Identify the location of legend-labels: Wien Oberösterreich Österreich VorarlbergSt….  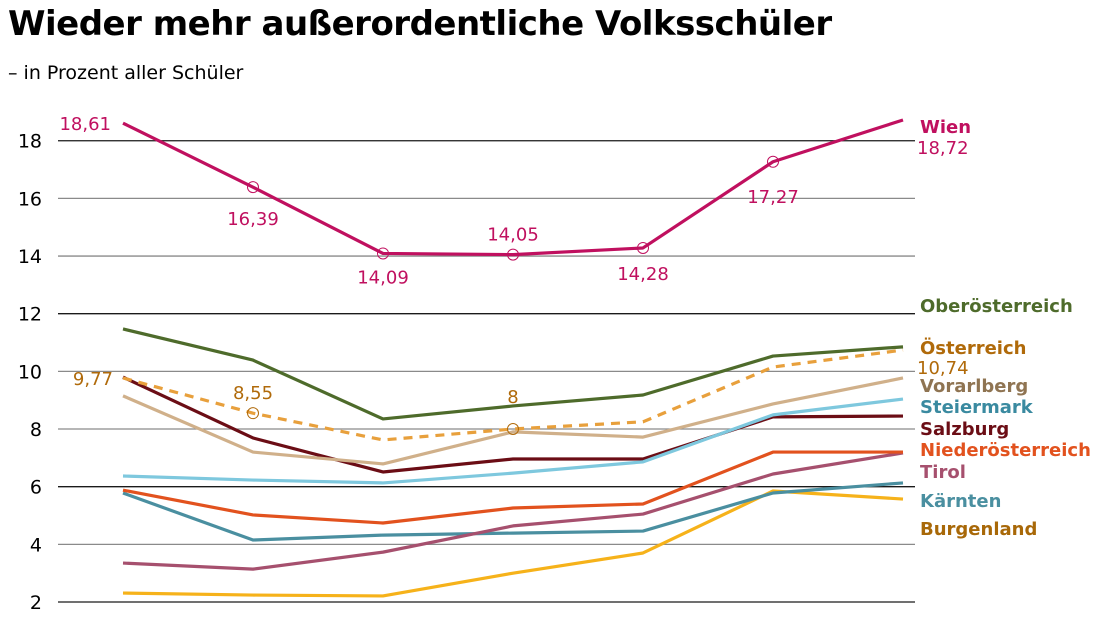
(1005, 328).